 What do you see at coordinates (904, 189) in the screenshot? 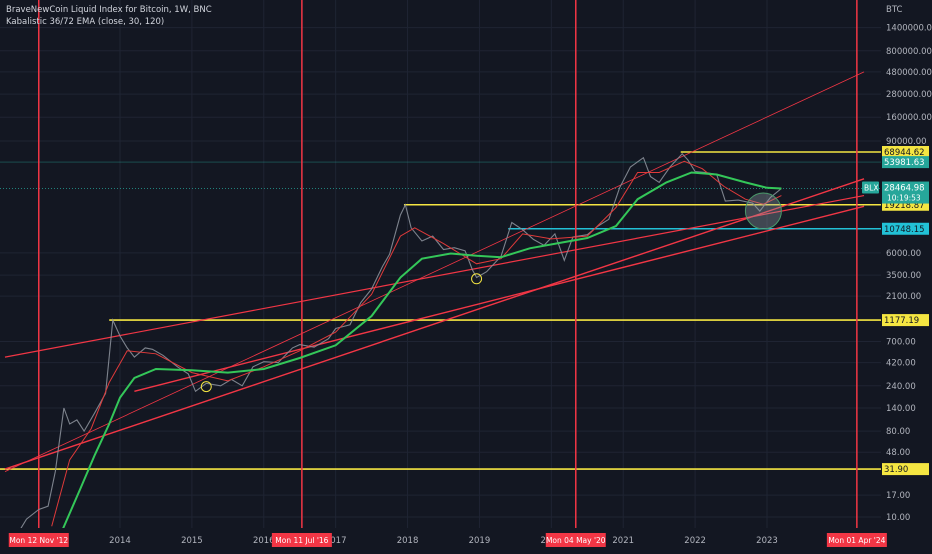
I see `price-tag: 28464.98` at bounding box center [904, 189].